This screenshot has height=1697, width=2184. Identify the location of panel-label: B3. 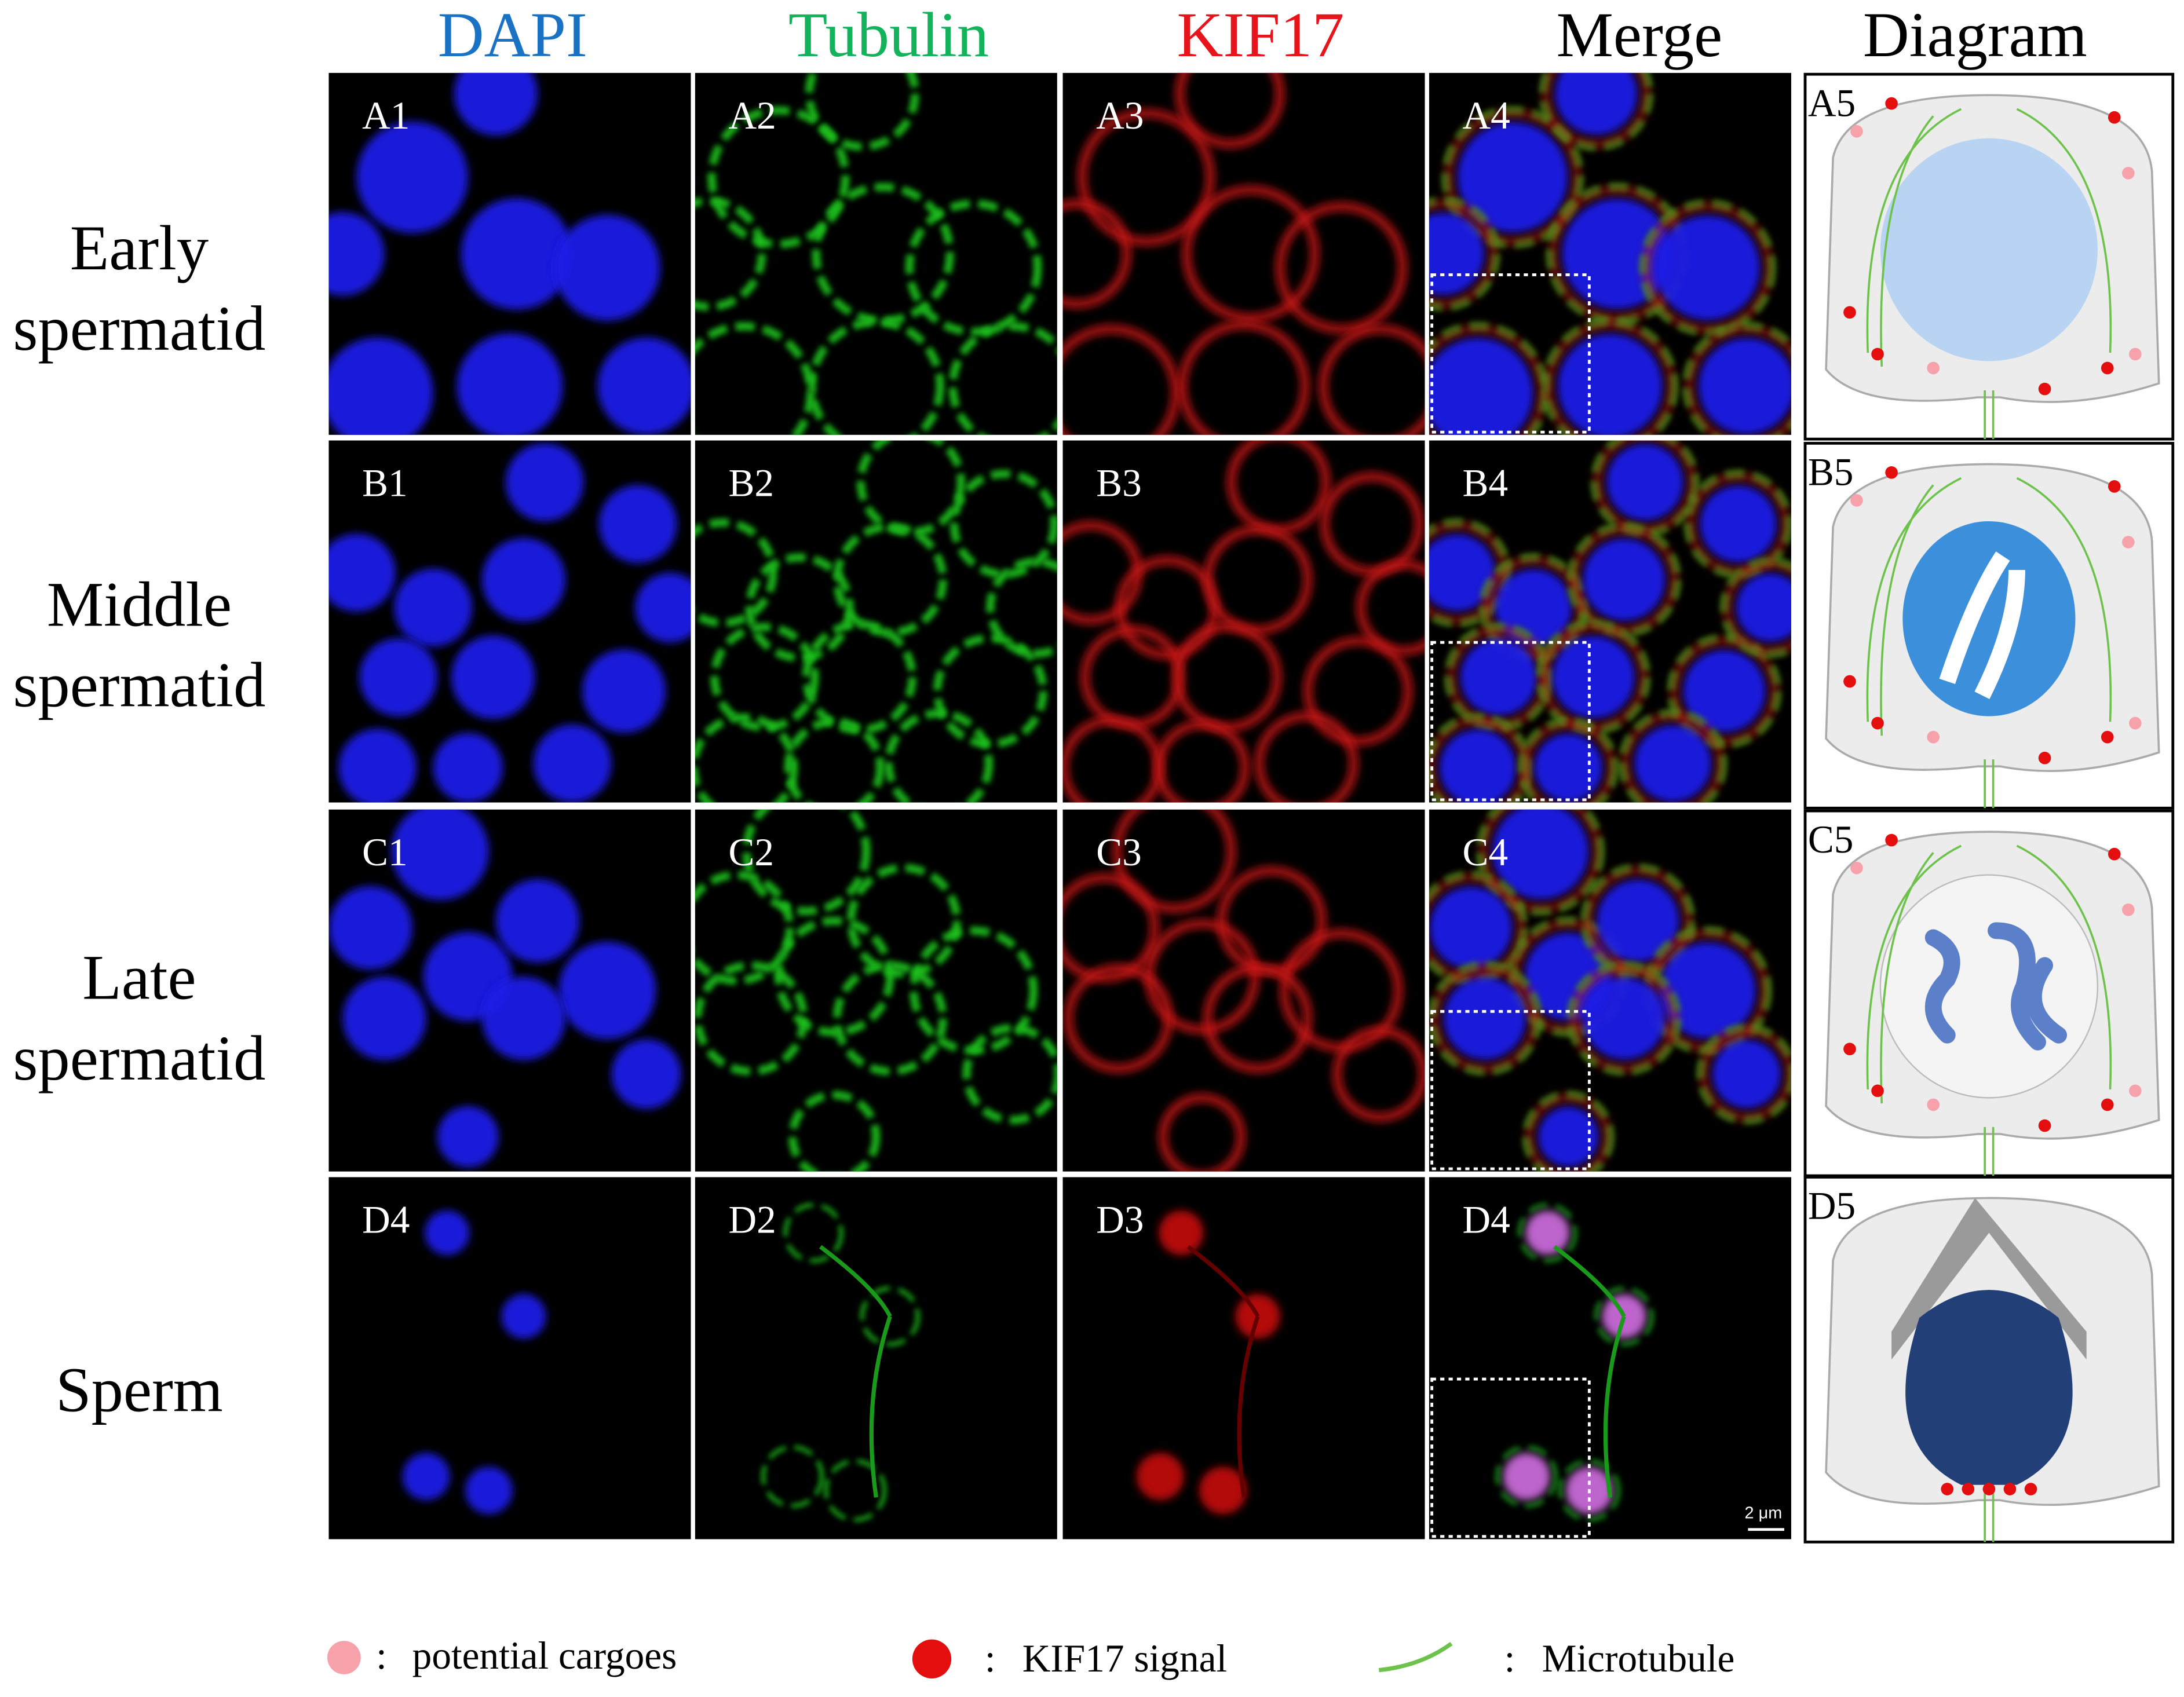
(1119, 483).